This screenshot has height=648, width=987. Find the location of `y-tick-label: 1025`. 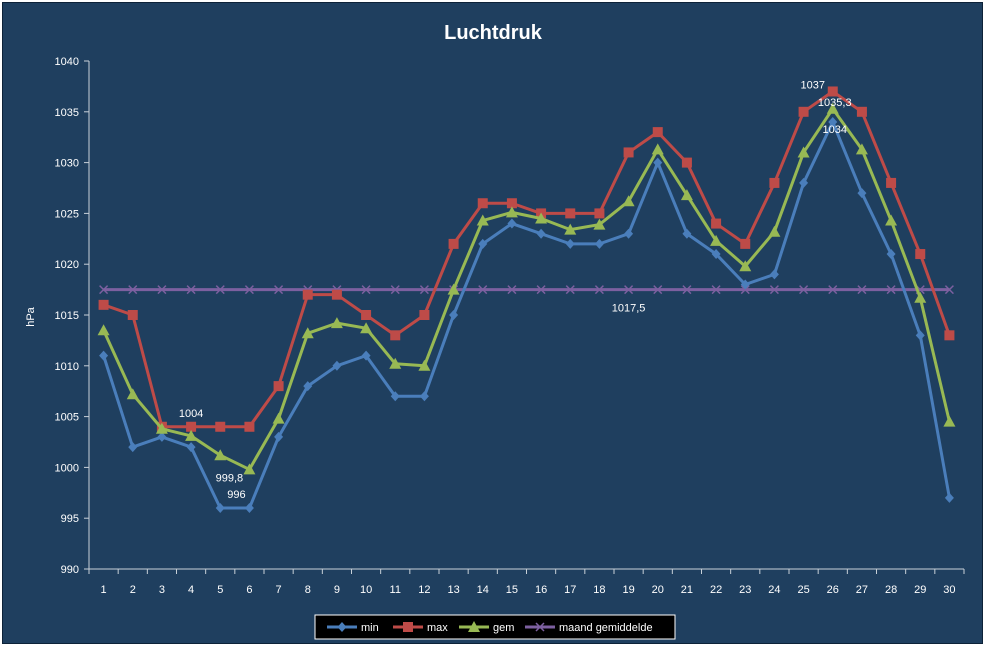

y-tick-label: 1025 is located at coordinates (67, 214).